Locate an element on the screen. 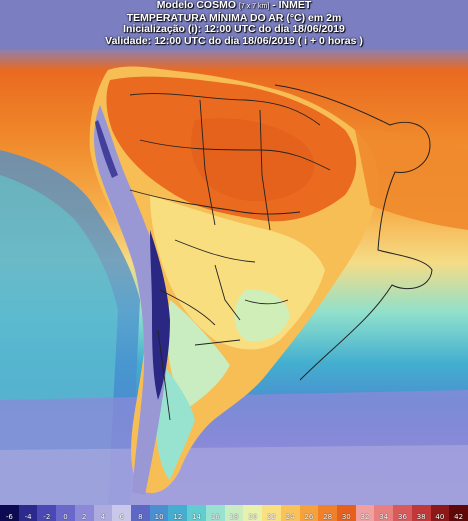 The height and width of the screenshot is (521, 468). legend-swatch: -6 is located at coordinates (9, 513).